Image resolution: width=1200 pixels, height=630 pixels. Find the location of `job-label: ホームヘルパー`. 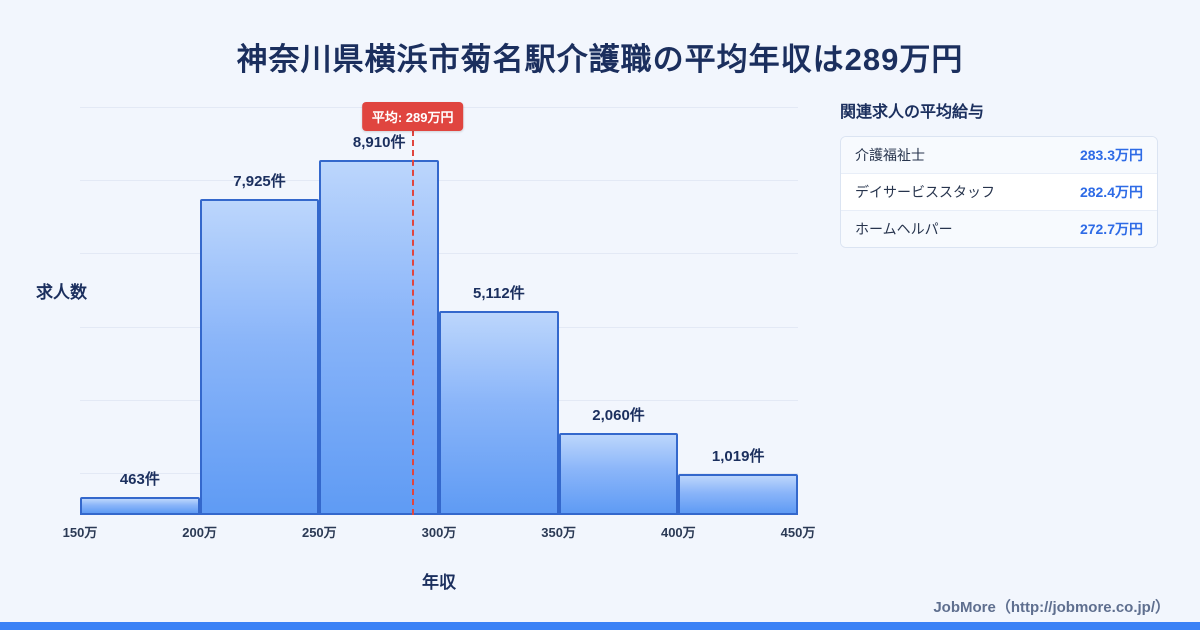

job-label: ホームヘルパー is located at coordinates (904, 229).